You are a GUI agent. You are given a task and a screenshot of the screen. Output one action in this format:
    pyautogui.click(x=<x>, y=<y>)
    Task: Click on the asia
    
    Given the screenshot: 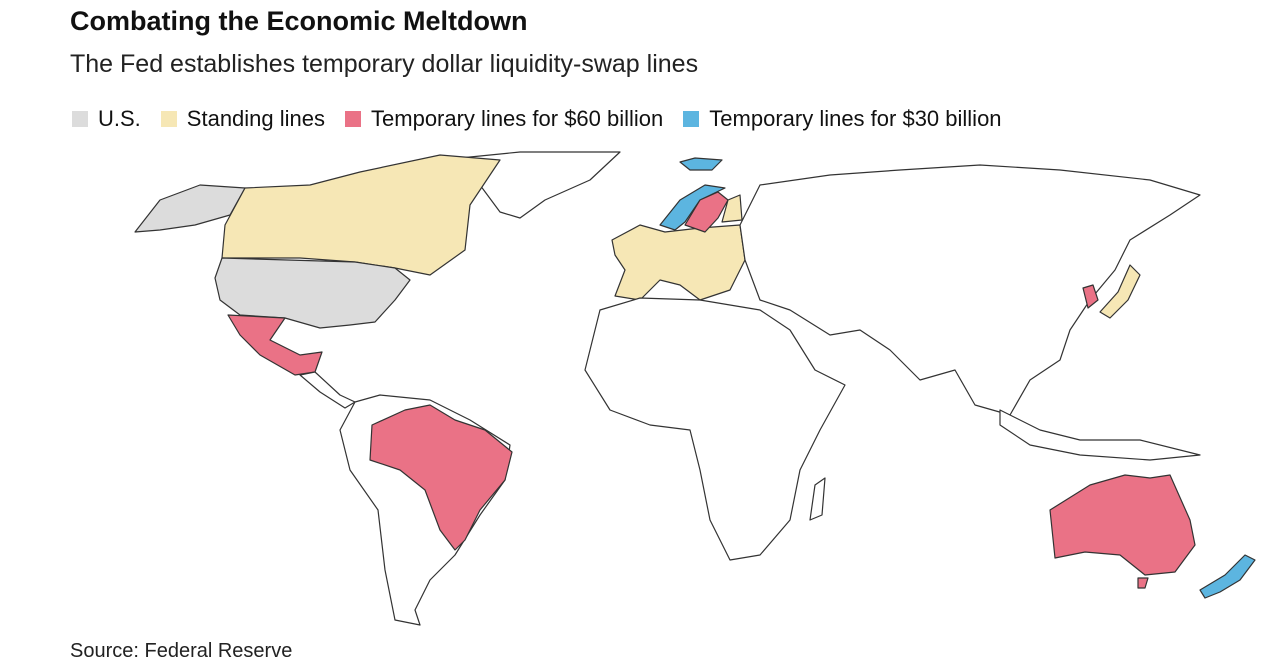 What is the action you would take?
    pyautogui.click(x=970, y=290)
    